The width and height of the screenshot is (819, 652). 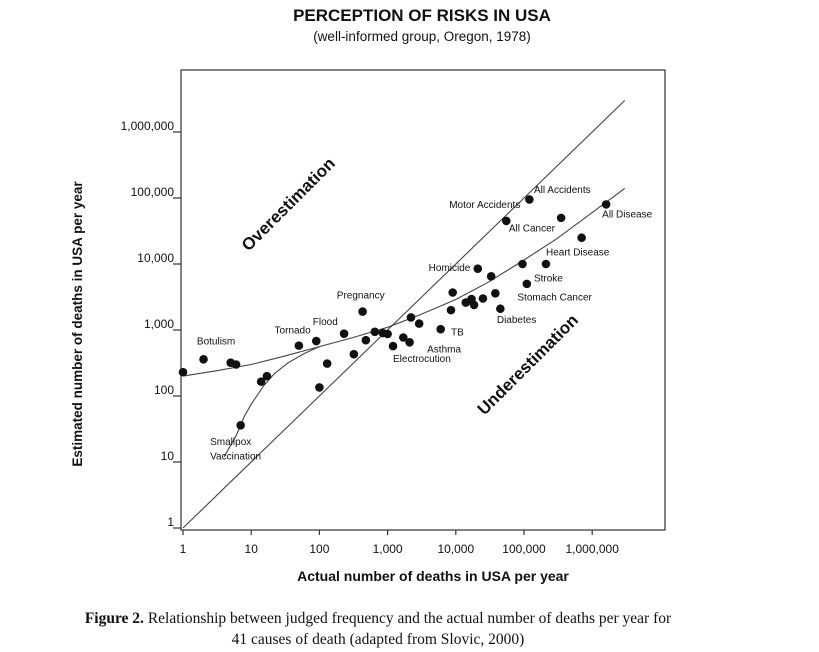 I want to click on point-annotation: Smallpox, so click(x=230, y=442).